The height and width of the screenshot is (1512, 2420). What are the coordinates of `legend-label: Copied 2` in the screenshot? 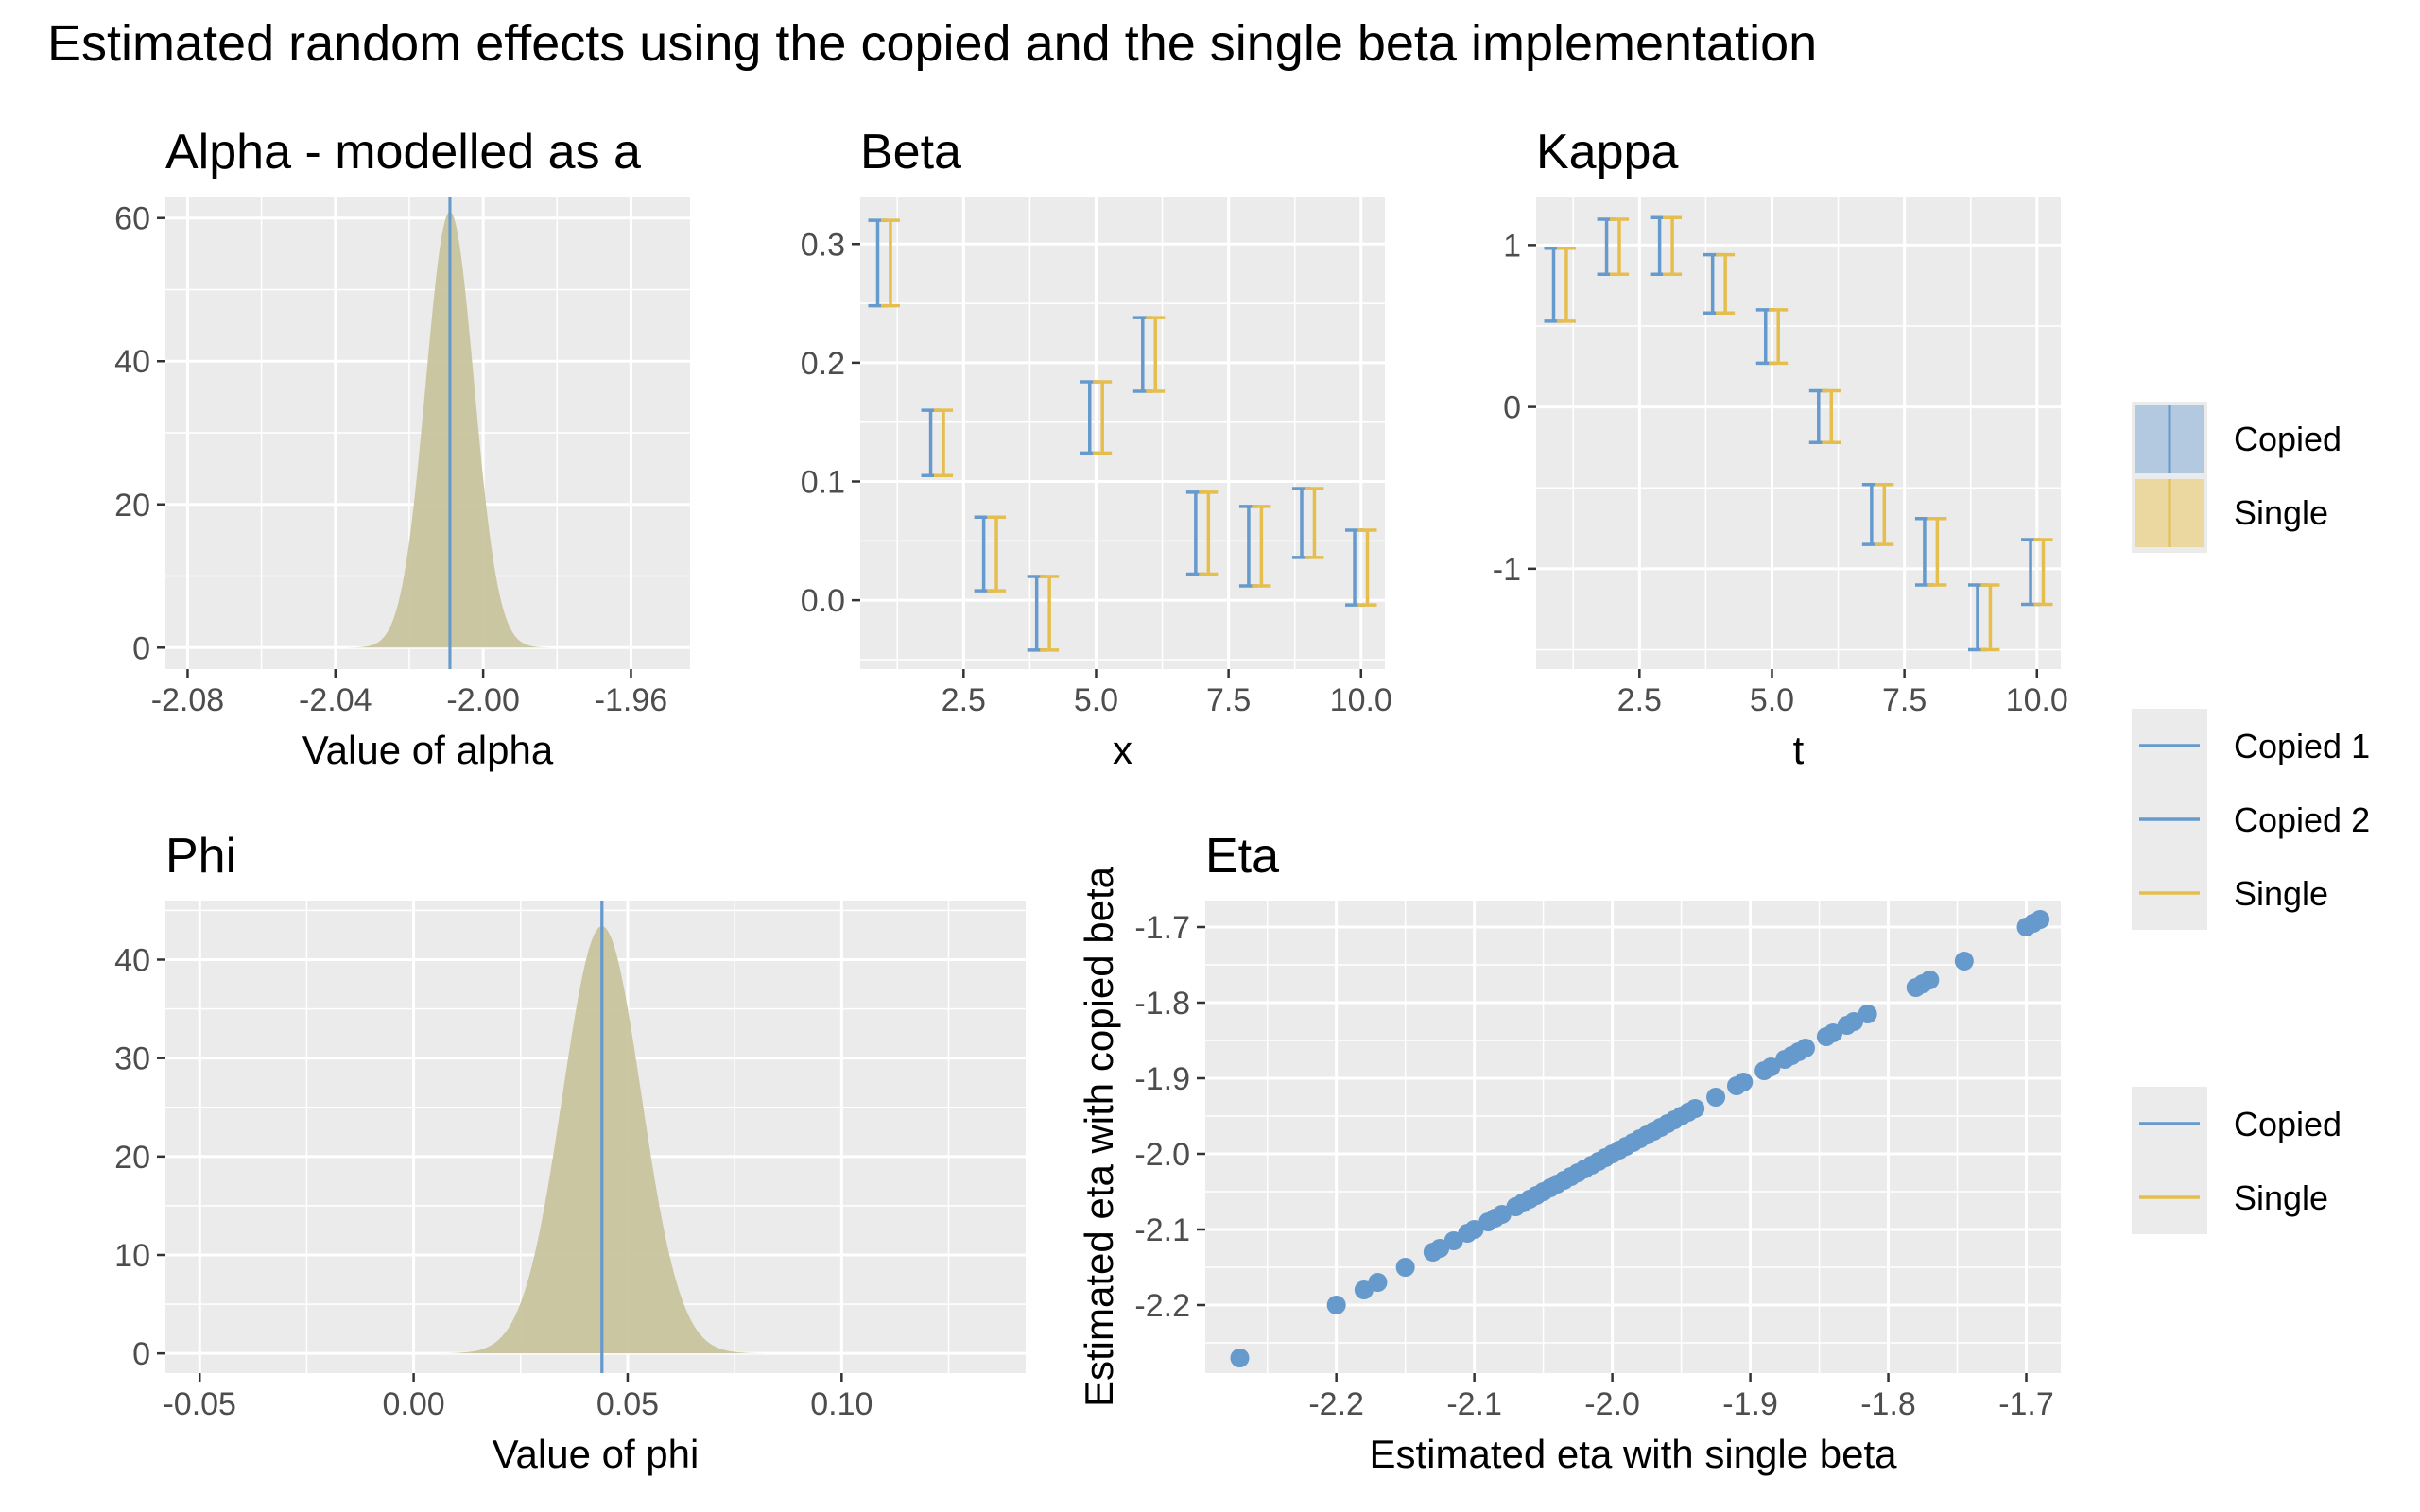 It's located at (2302, 819).